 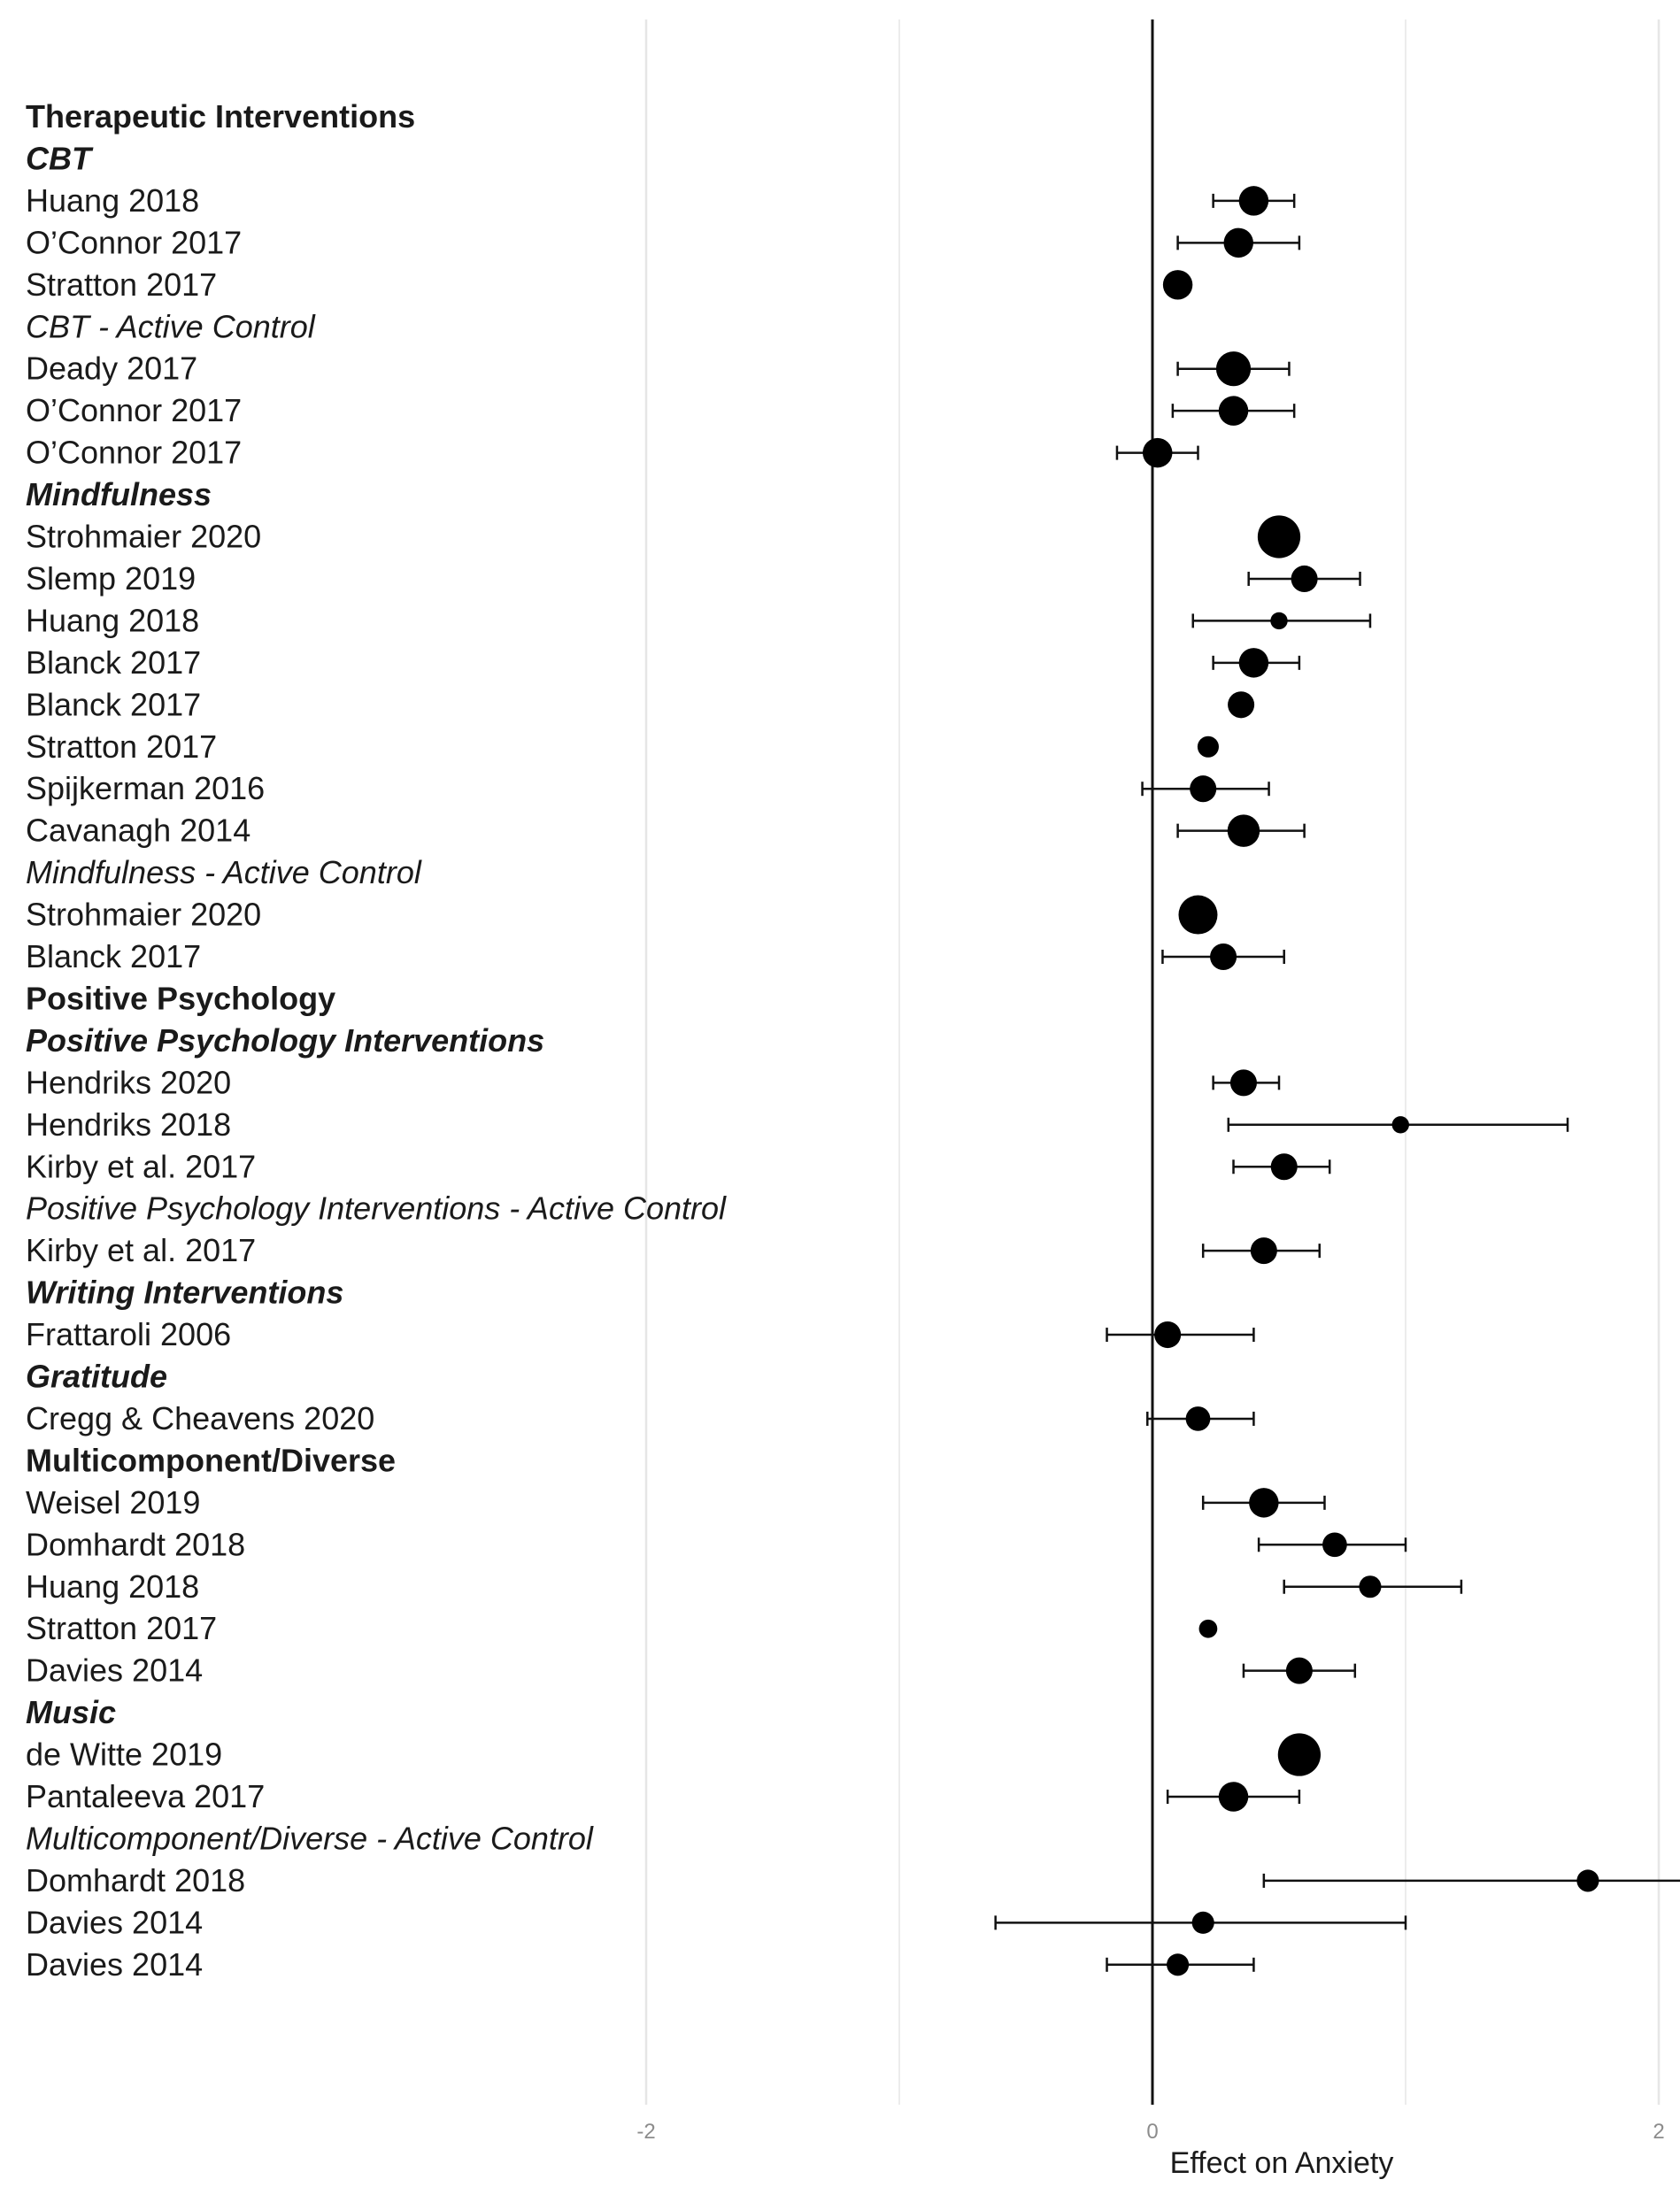 I want to click on study-label: Weisel 2019, so click(x=113, y=1502).